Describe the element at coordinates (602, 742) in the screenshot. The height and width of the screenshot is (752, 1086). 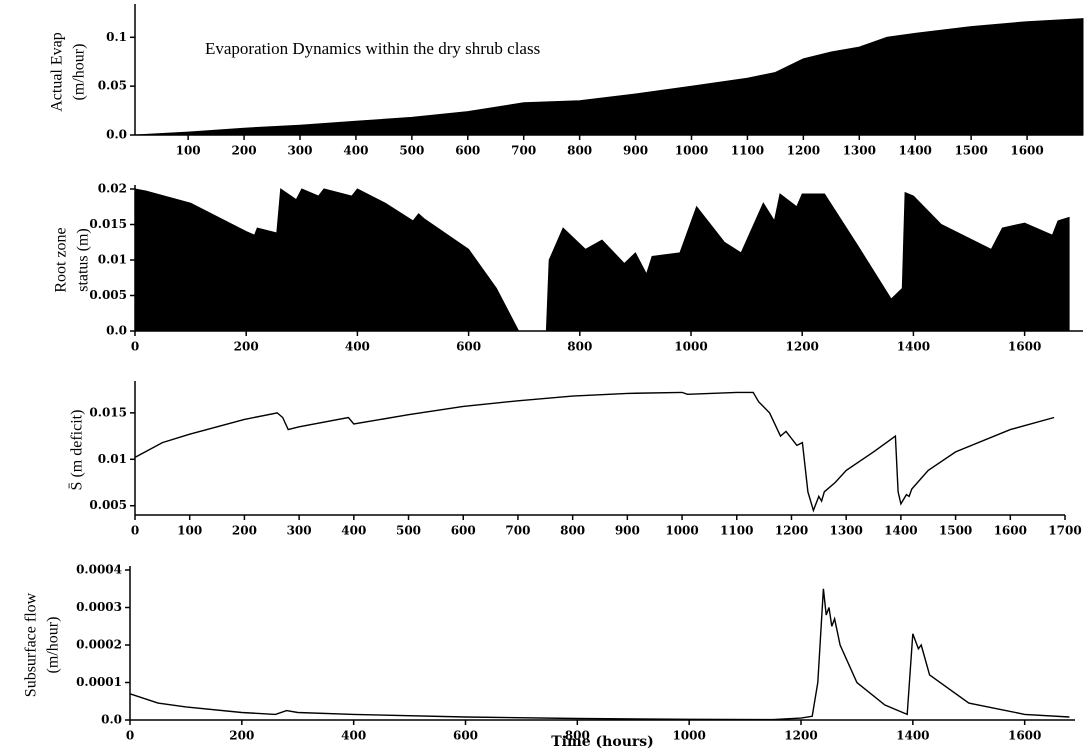
I see `x-axis-label: Time (hours)` at that location.